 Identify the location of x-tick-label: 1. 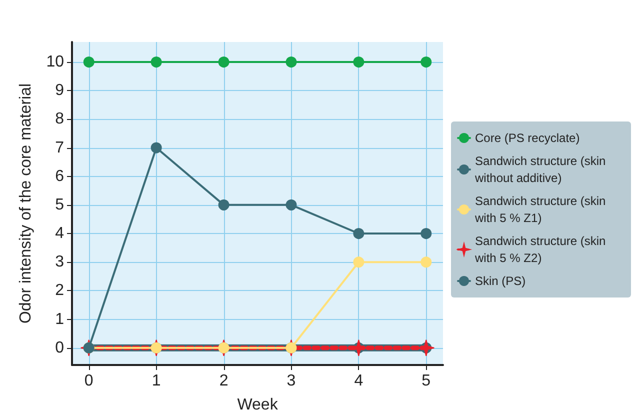
(156, 381).